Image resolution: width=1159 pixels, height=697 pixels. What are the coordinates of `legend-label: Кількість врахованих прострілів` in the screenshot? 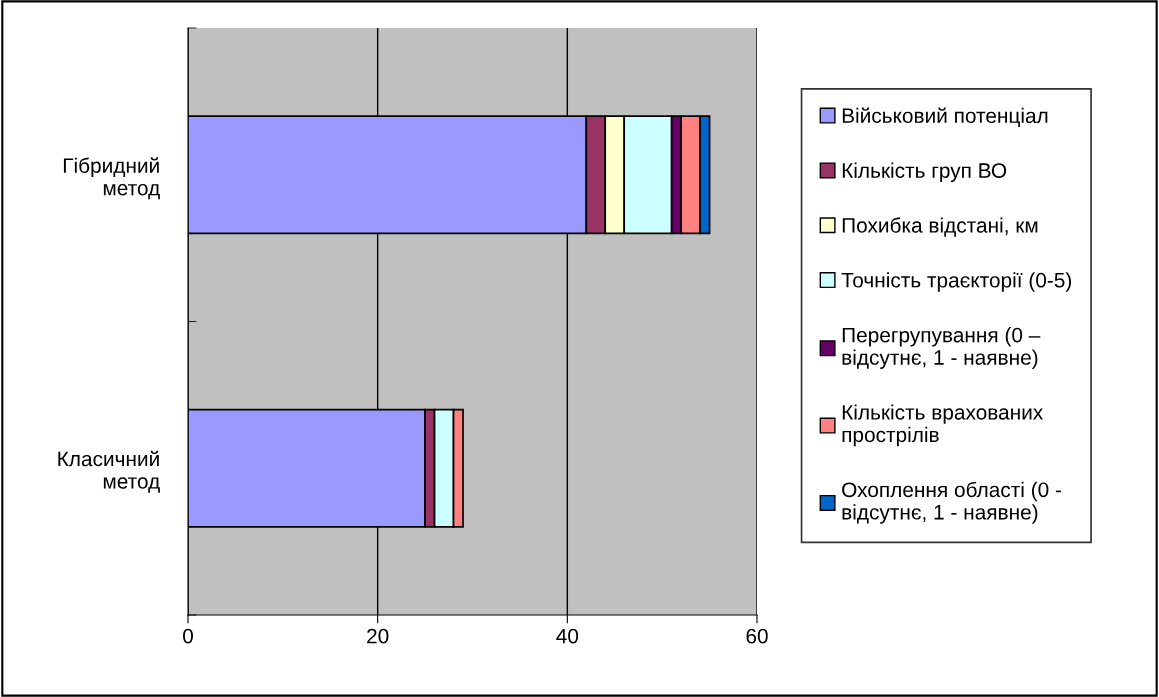 It's located at (943, 425).